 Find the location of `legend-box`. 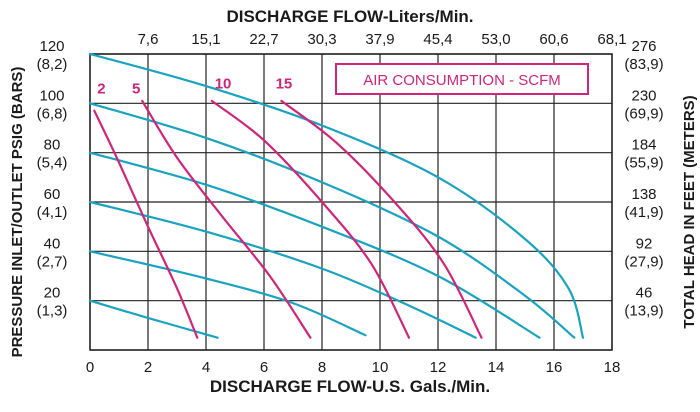

legend-box is located at coordinates (462, 79).